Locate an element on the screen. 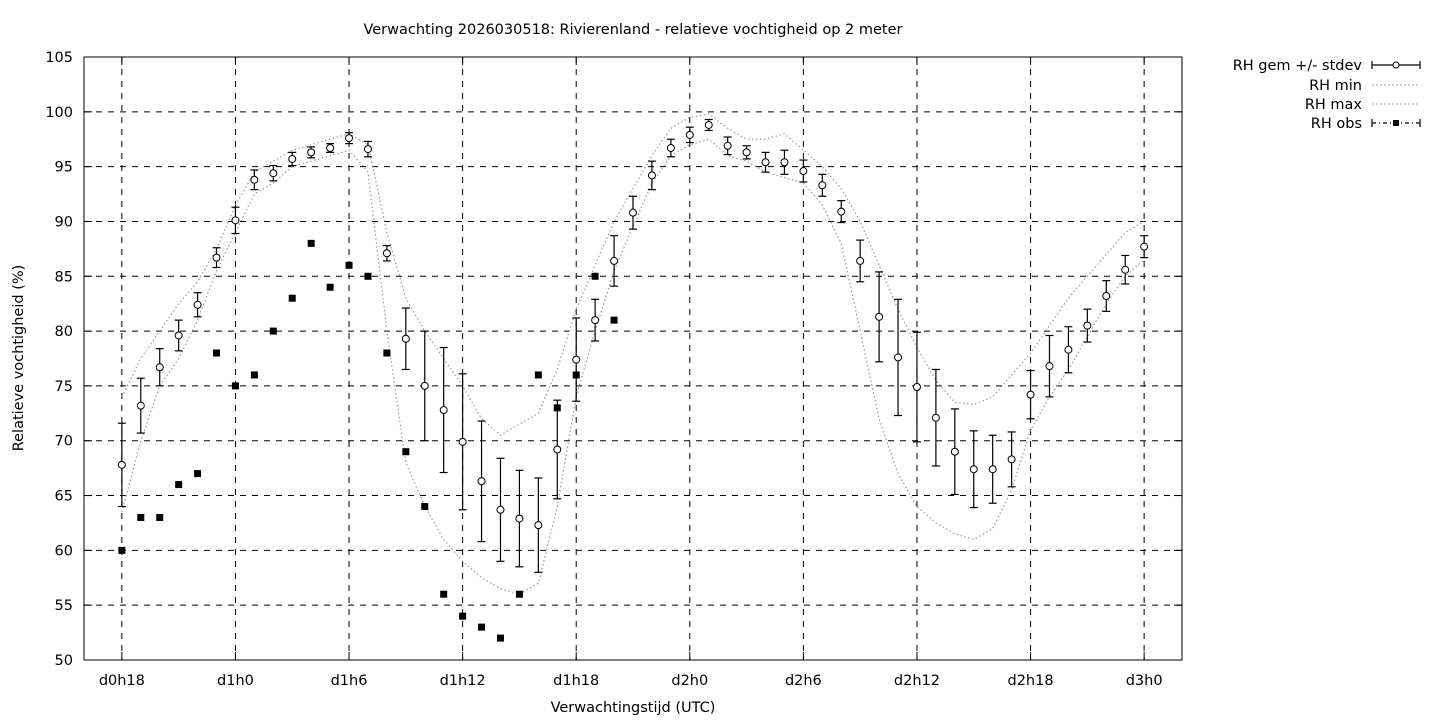  x-tick-label: d1h18 is located at coordinates (576, 681).